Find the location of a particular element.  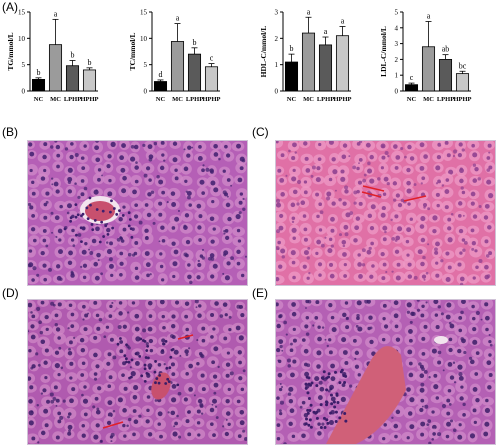

micrograph-c is located at coordinates (385, 213).